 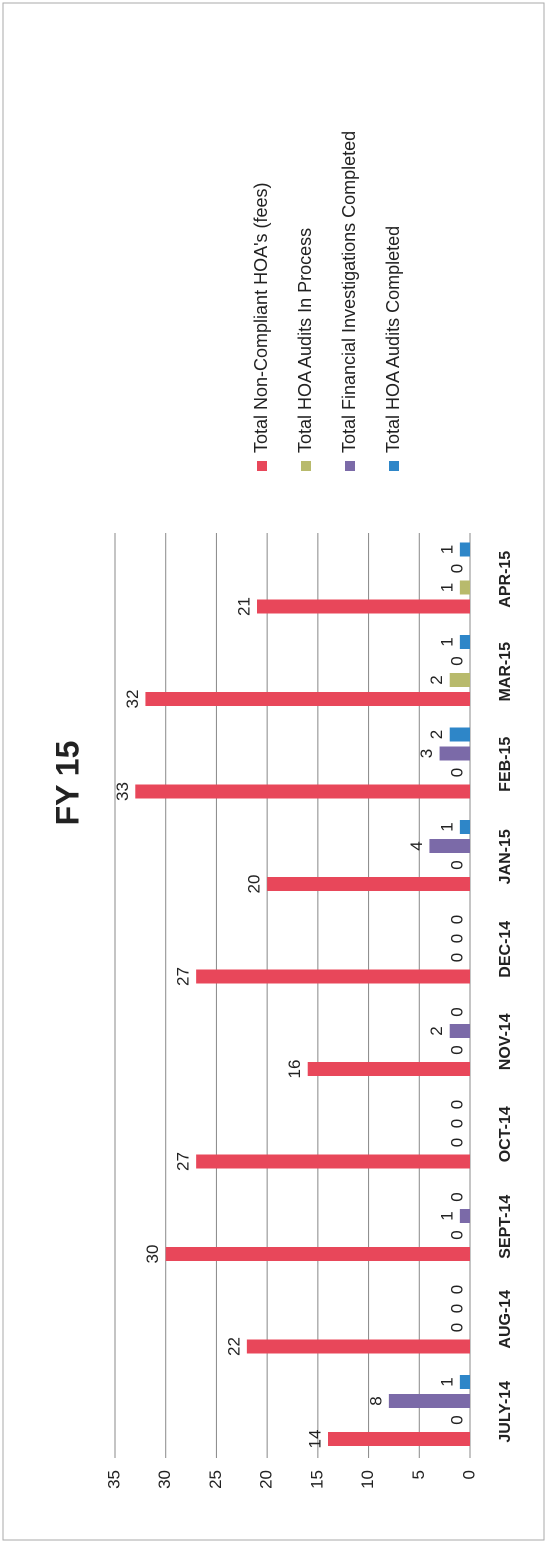 What do you see at coordinates (505, 1041) in the screenshot?
I see `x-tick-label: NOV-14` at bounding box center [505, 1041].